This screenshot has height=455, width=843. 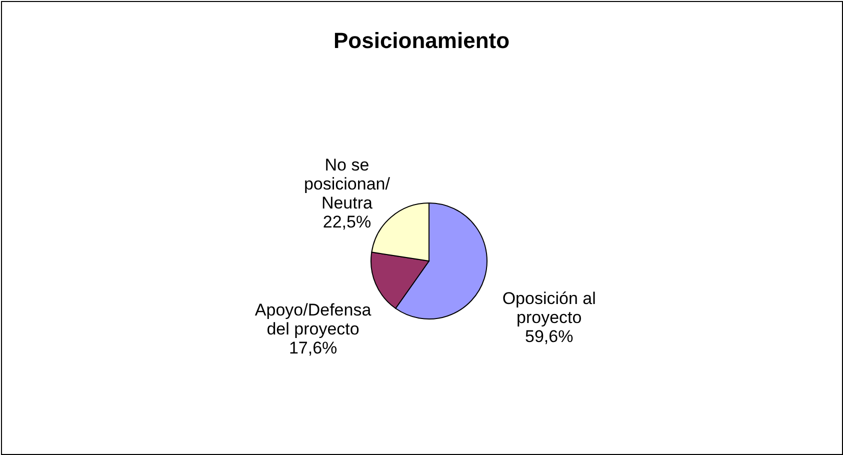 I want to click on data-label: 17,6%, so click(x=313, y=348).